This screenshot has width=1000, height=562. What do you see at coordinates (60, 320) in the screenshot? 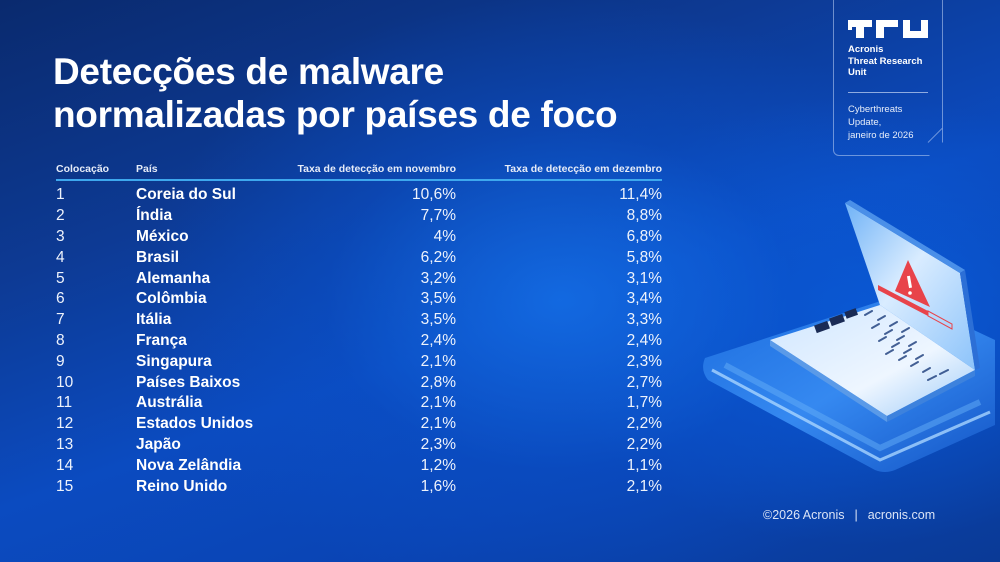
I see `cell-rank: 7` at bounding box center [60, 320].